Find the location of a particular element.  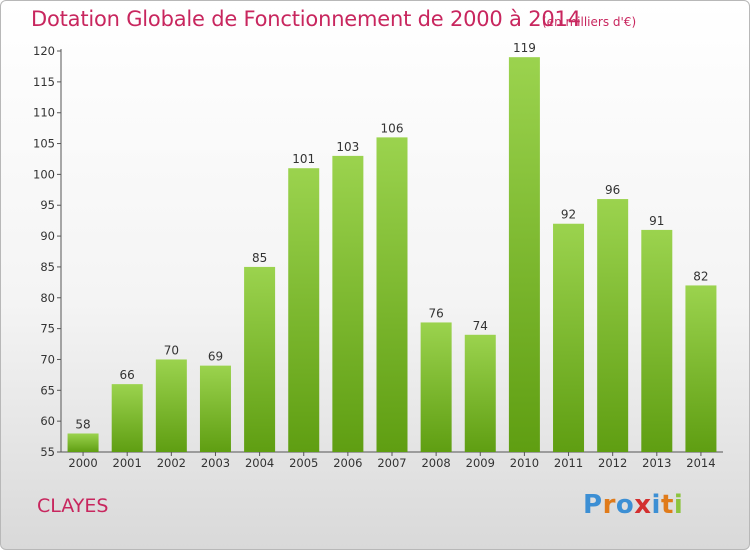

bar-value-label: 103 is located at coordinates (347, 147).